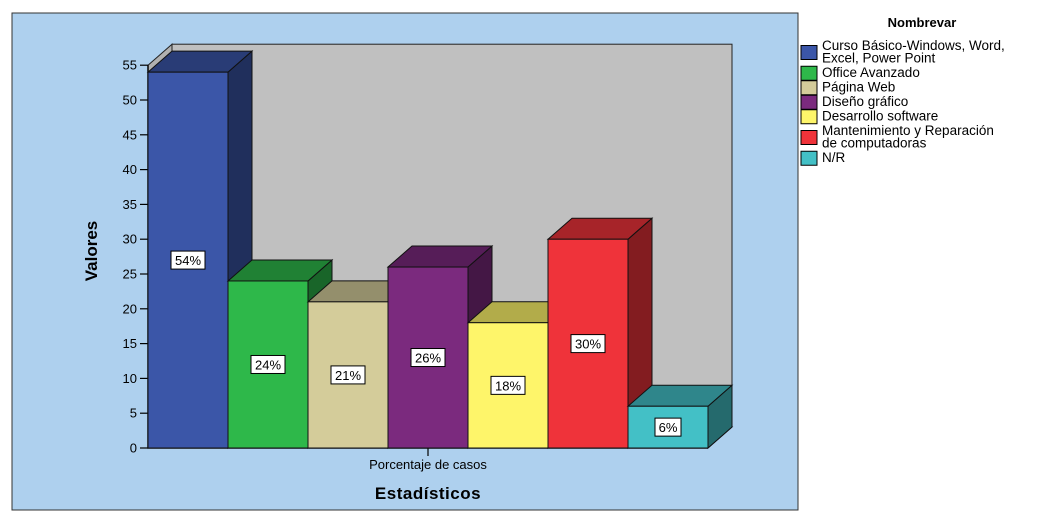 The height and width of the screenshot is (516, 1052). I want to click on y-tick-label: 45, so click(130, 134).